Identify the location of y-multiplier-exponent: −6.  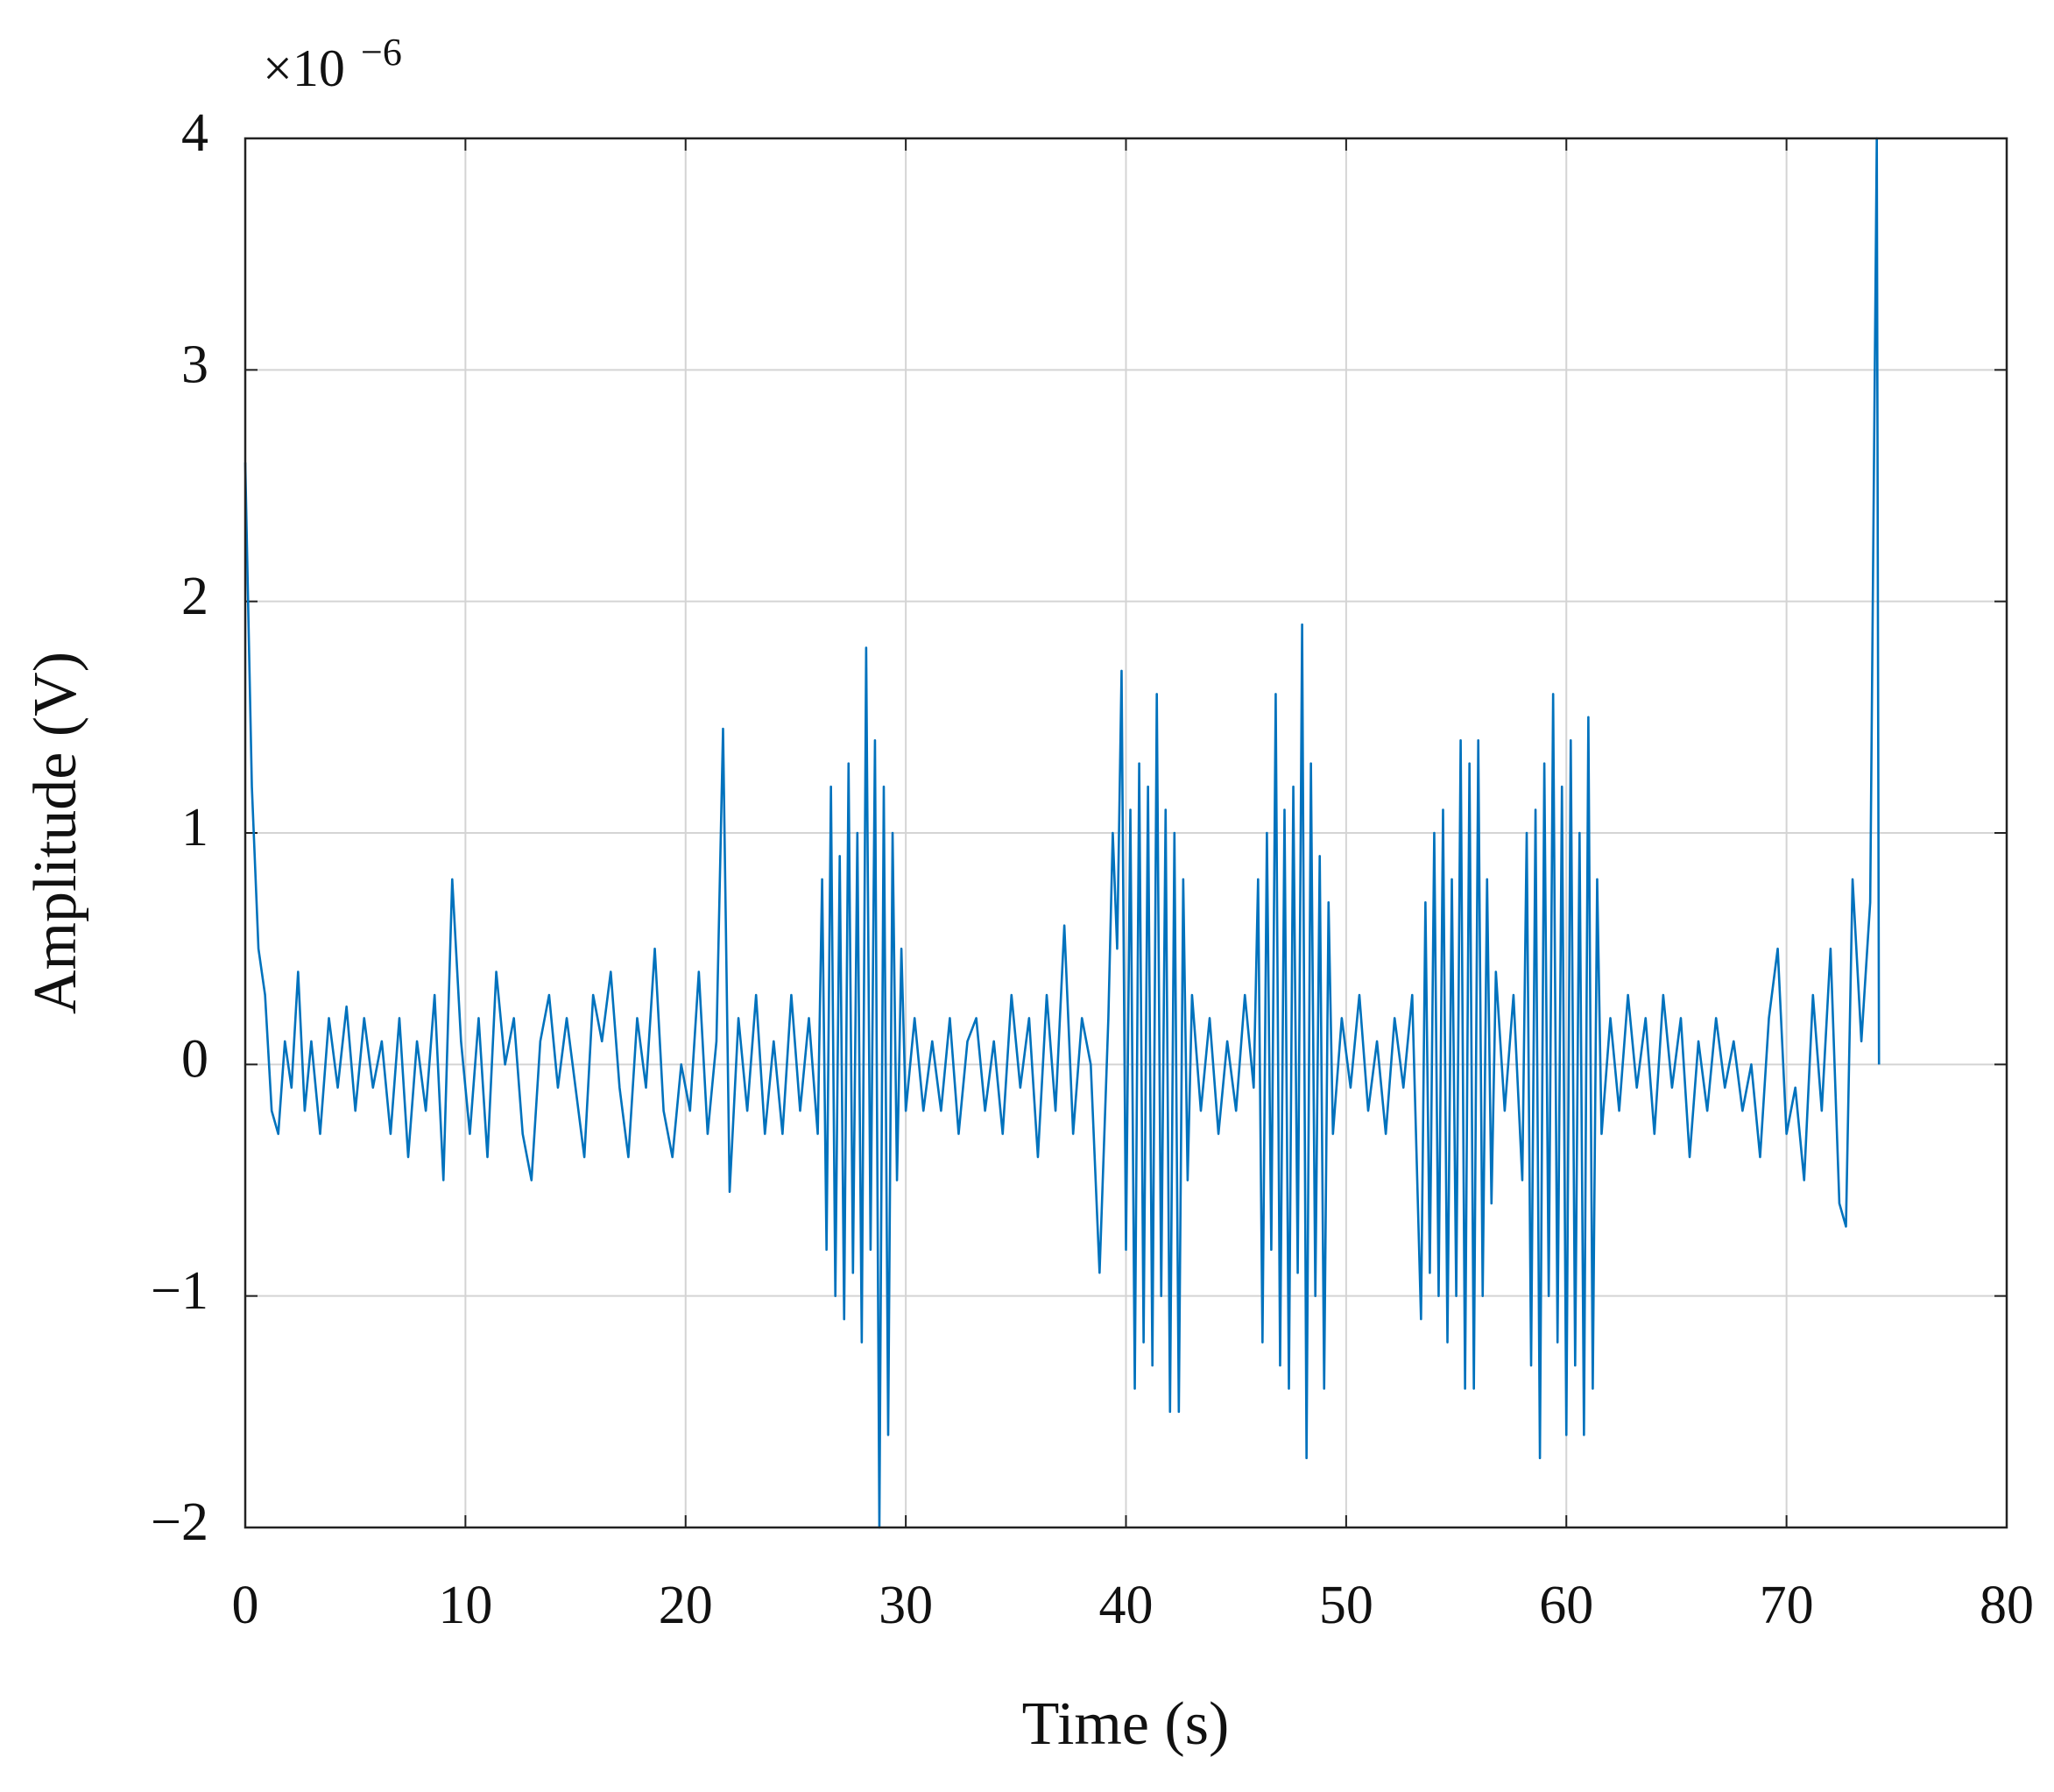
(381, 52).